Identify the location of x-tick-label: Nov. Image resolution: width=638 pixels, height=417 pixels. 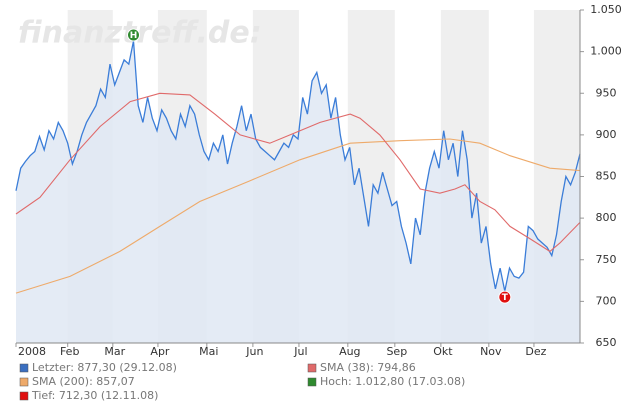
(491, 351).